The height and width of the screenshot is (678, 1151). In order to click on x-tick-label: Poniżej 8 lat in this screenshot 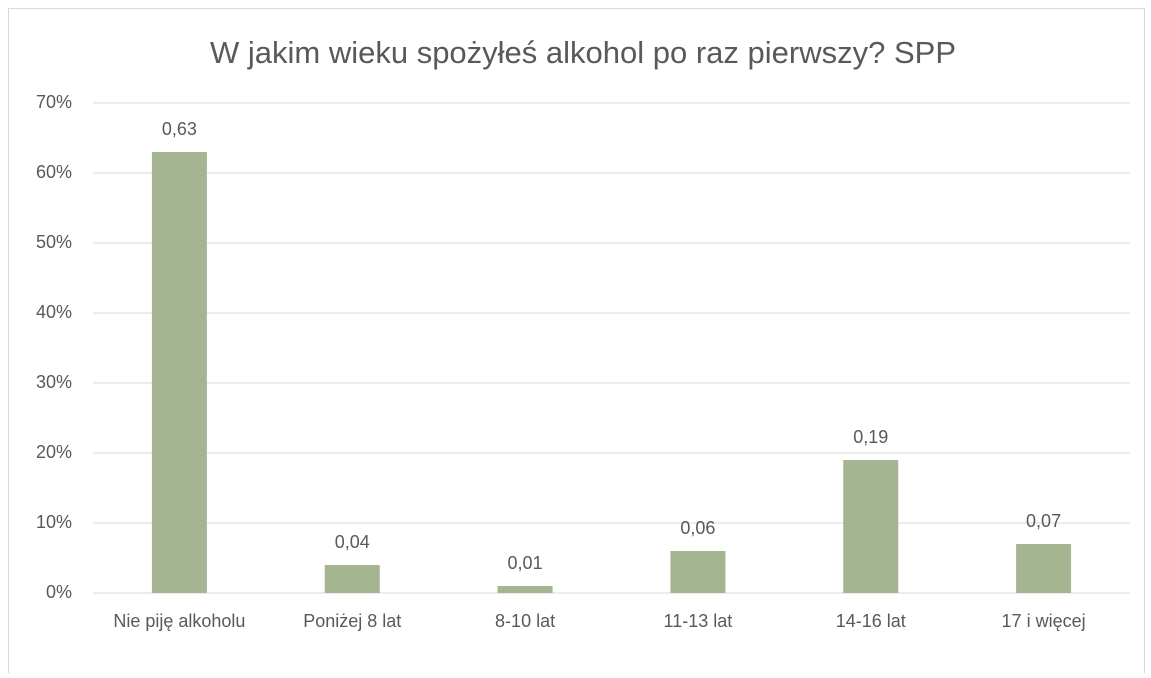, I will do `click(352, 621)`.